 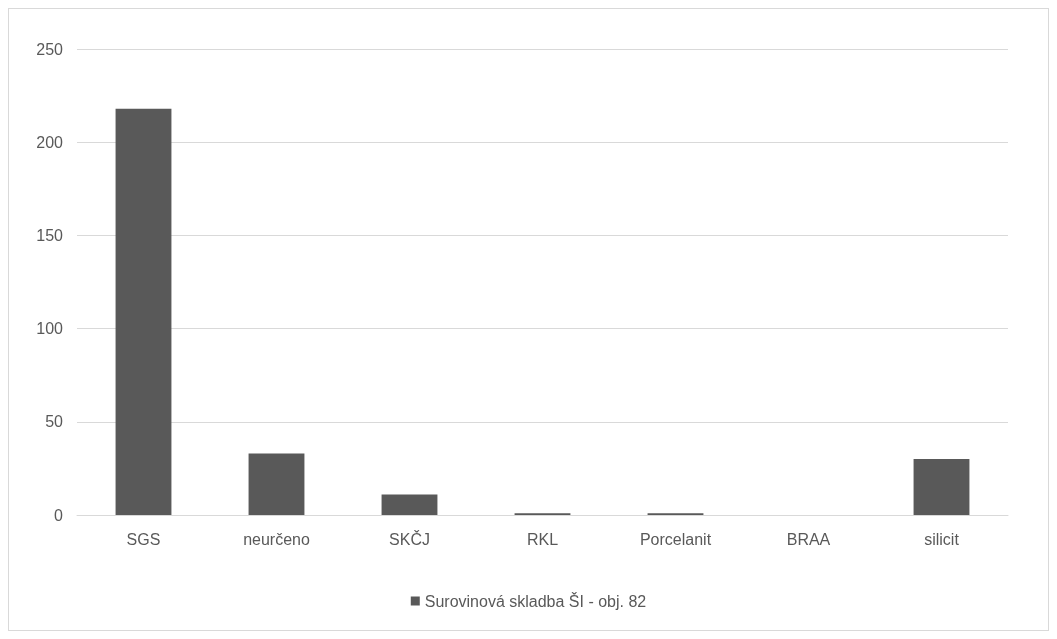 What do you see at coordinates (276, 539) in the screenshot?
I see `x-tick-label: neurčeno` at bounding box center [276, 539].